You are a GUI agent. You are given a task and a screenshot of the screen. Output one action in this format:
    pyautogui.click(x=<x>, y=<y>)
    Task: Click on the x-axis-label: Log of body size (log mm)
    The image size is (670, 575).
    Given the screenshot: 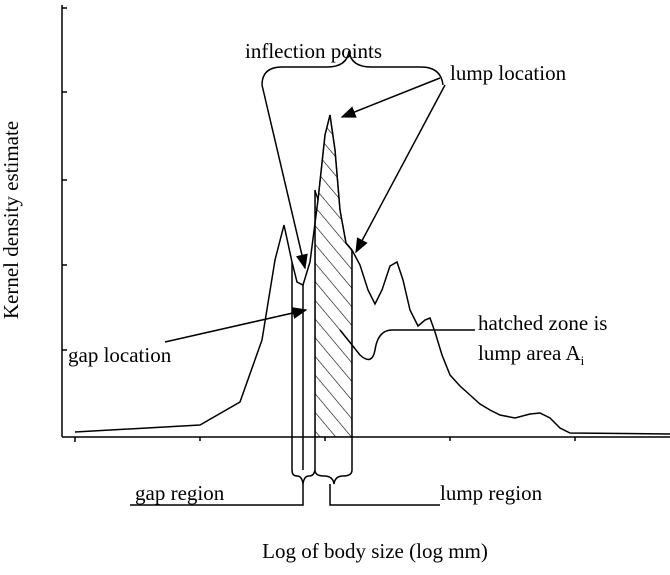 What is the action you would take?
    pyautogui.click(x=375, y=551)
    